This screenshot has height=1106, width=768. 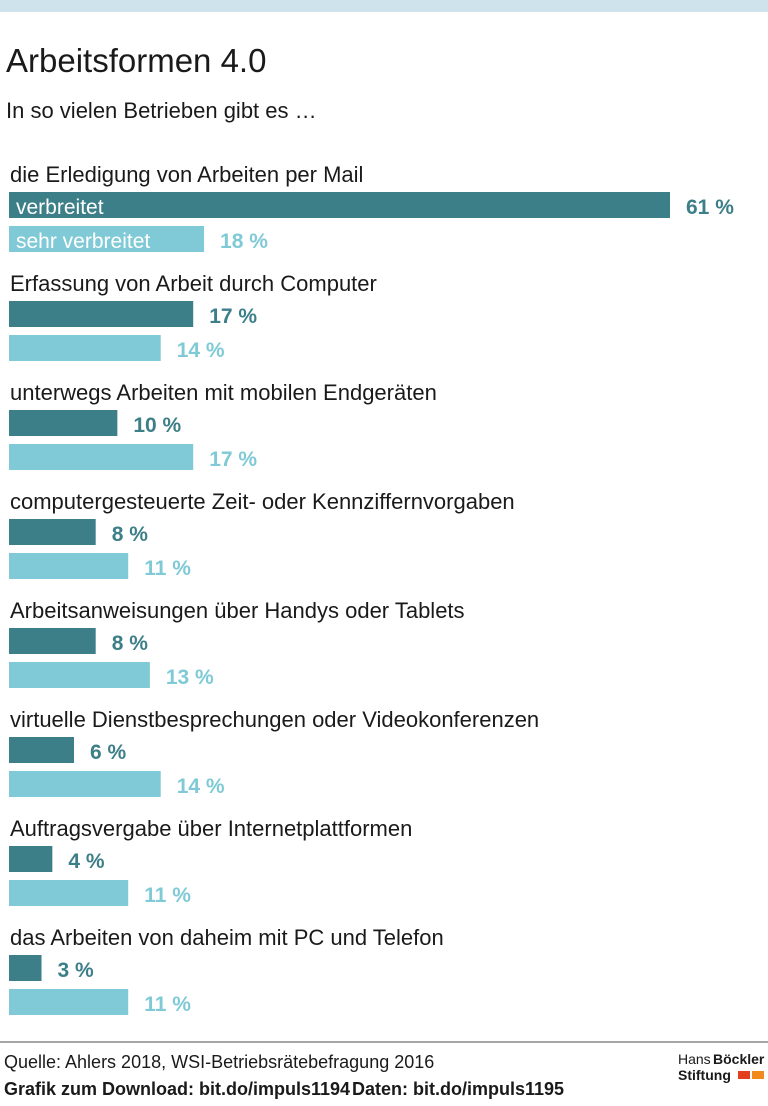 What do you see at coordinates (193, 283) in the screenshot?
I see `category-label: Erfassung von Arbeit durch Computer` at bounding box center [193, 283].